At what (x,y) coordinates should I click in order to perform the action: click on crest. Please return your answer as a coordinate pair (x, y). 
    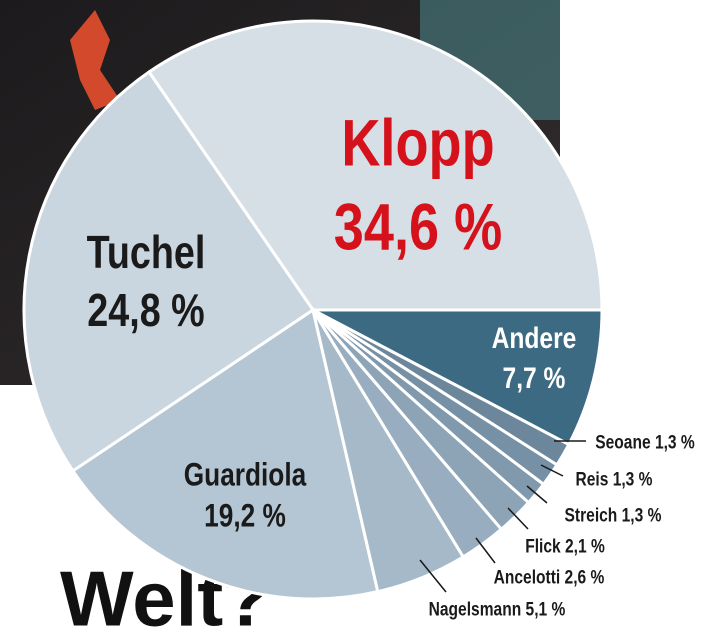
    Looking at the image, I should click on (95, 60).